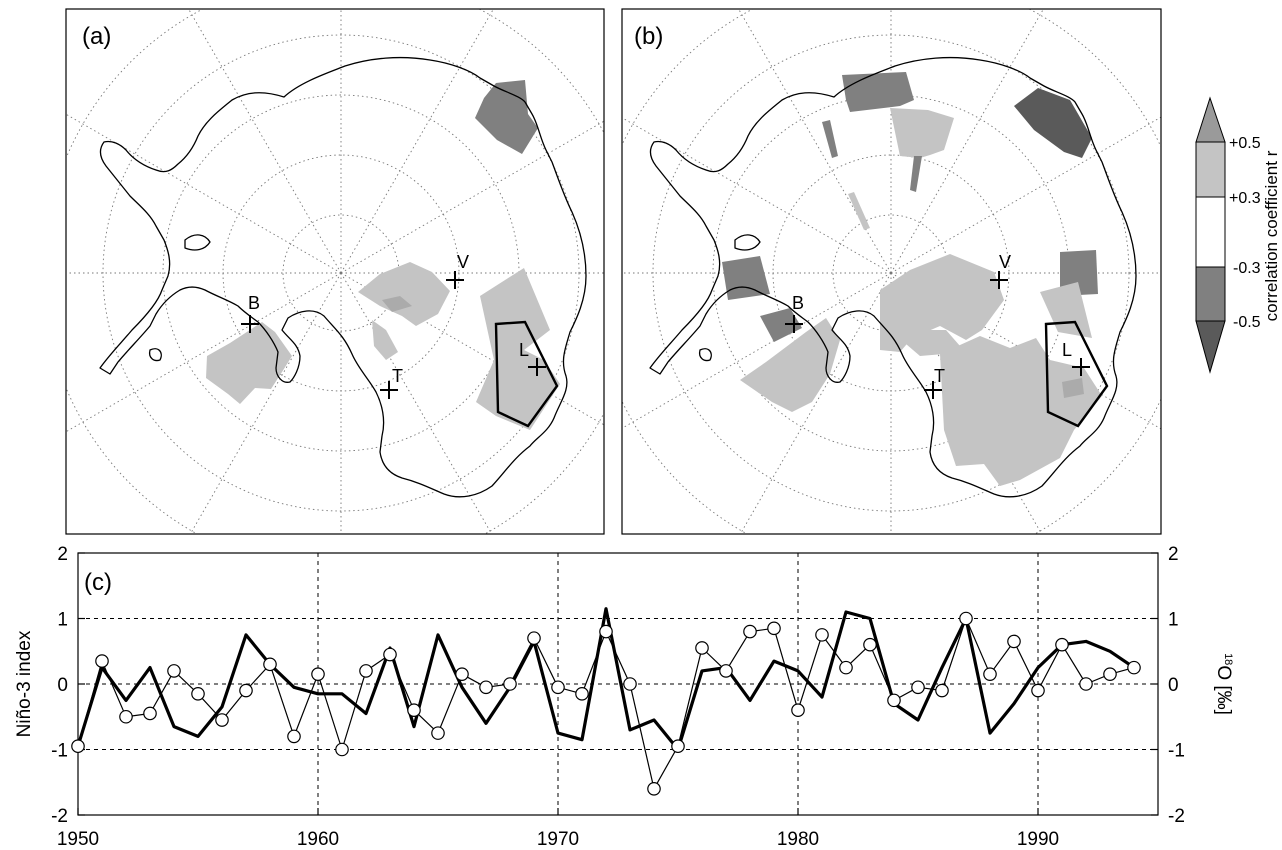 Image resolution: width=1282 pixels, height=850 pixels. What do you see at coordinates (648, 36) in the screenshot?
I see `panel-b-label: (b)` at bounding box center [648, 36].